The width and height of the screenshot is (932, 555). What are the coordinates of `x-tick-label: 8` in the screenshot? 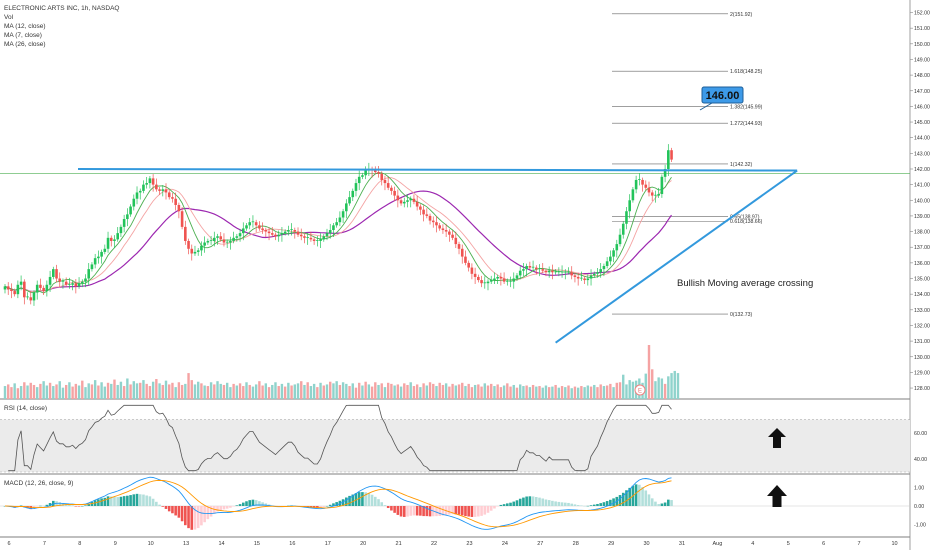 It's located at (79, 544).